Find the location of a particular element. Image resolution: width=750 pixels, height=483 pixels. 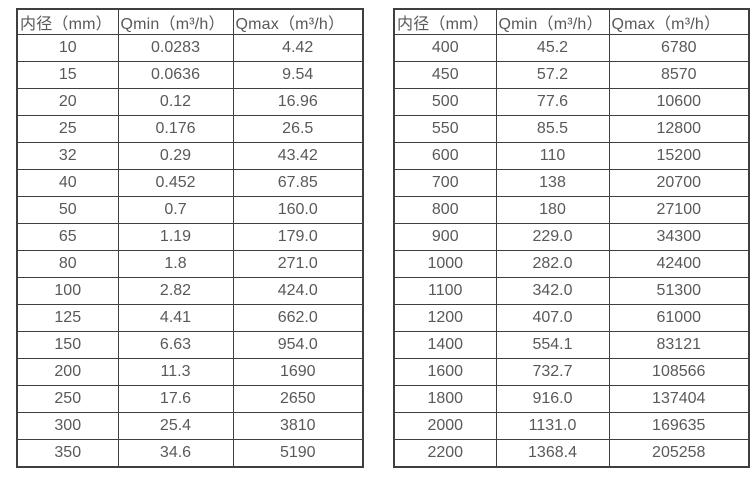

table-cell: 1131.0 is located at coordinates (552, 426).